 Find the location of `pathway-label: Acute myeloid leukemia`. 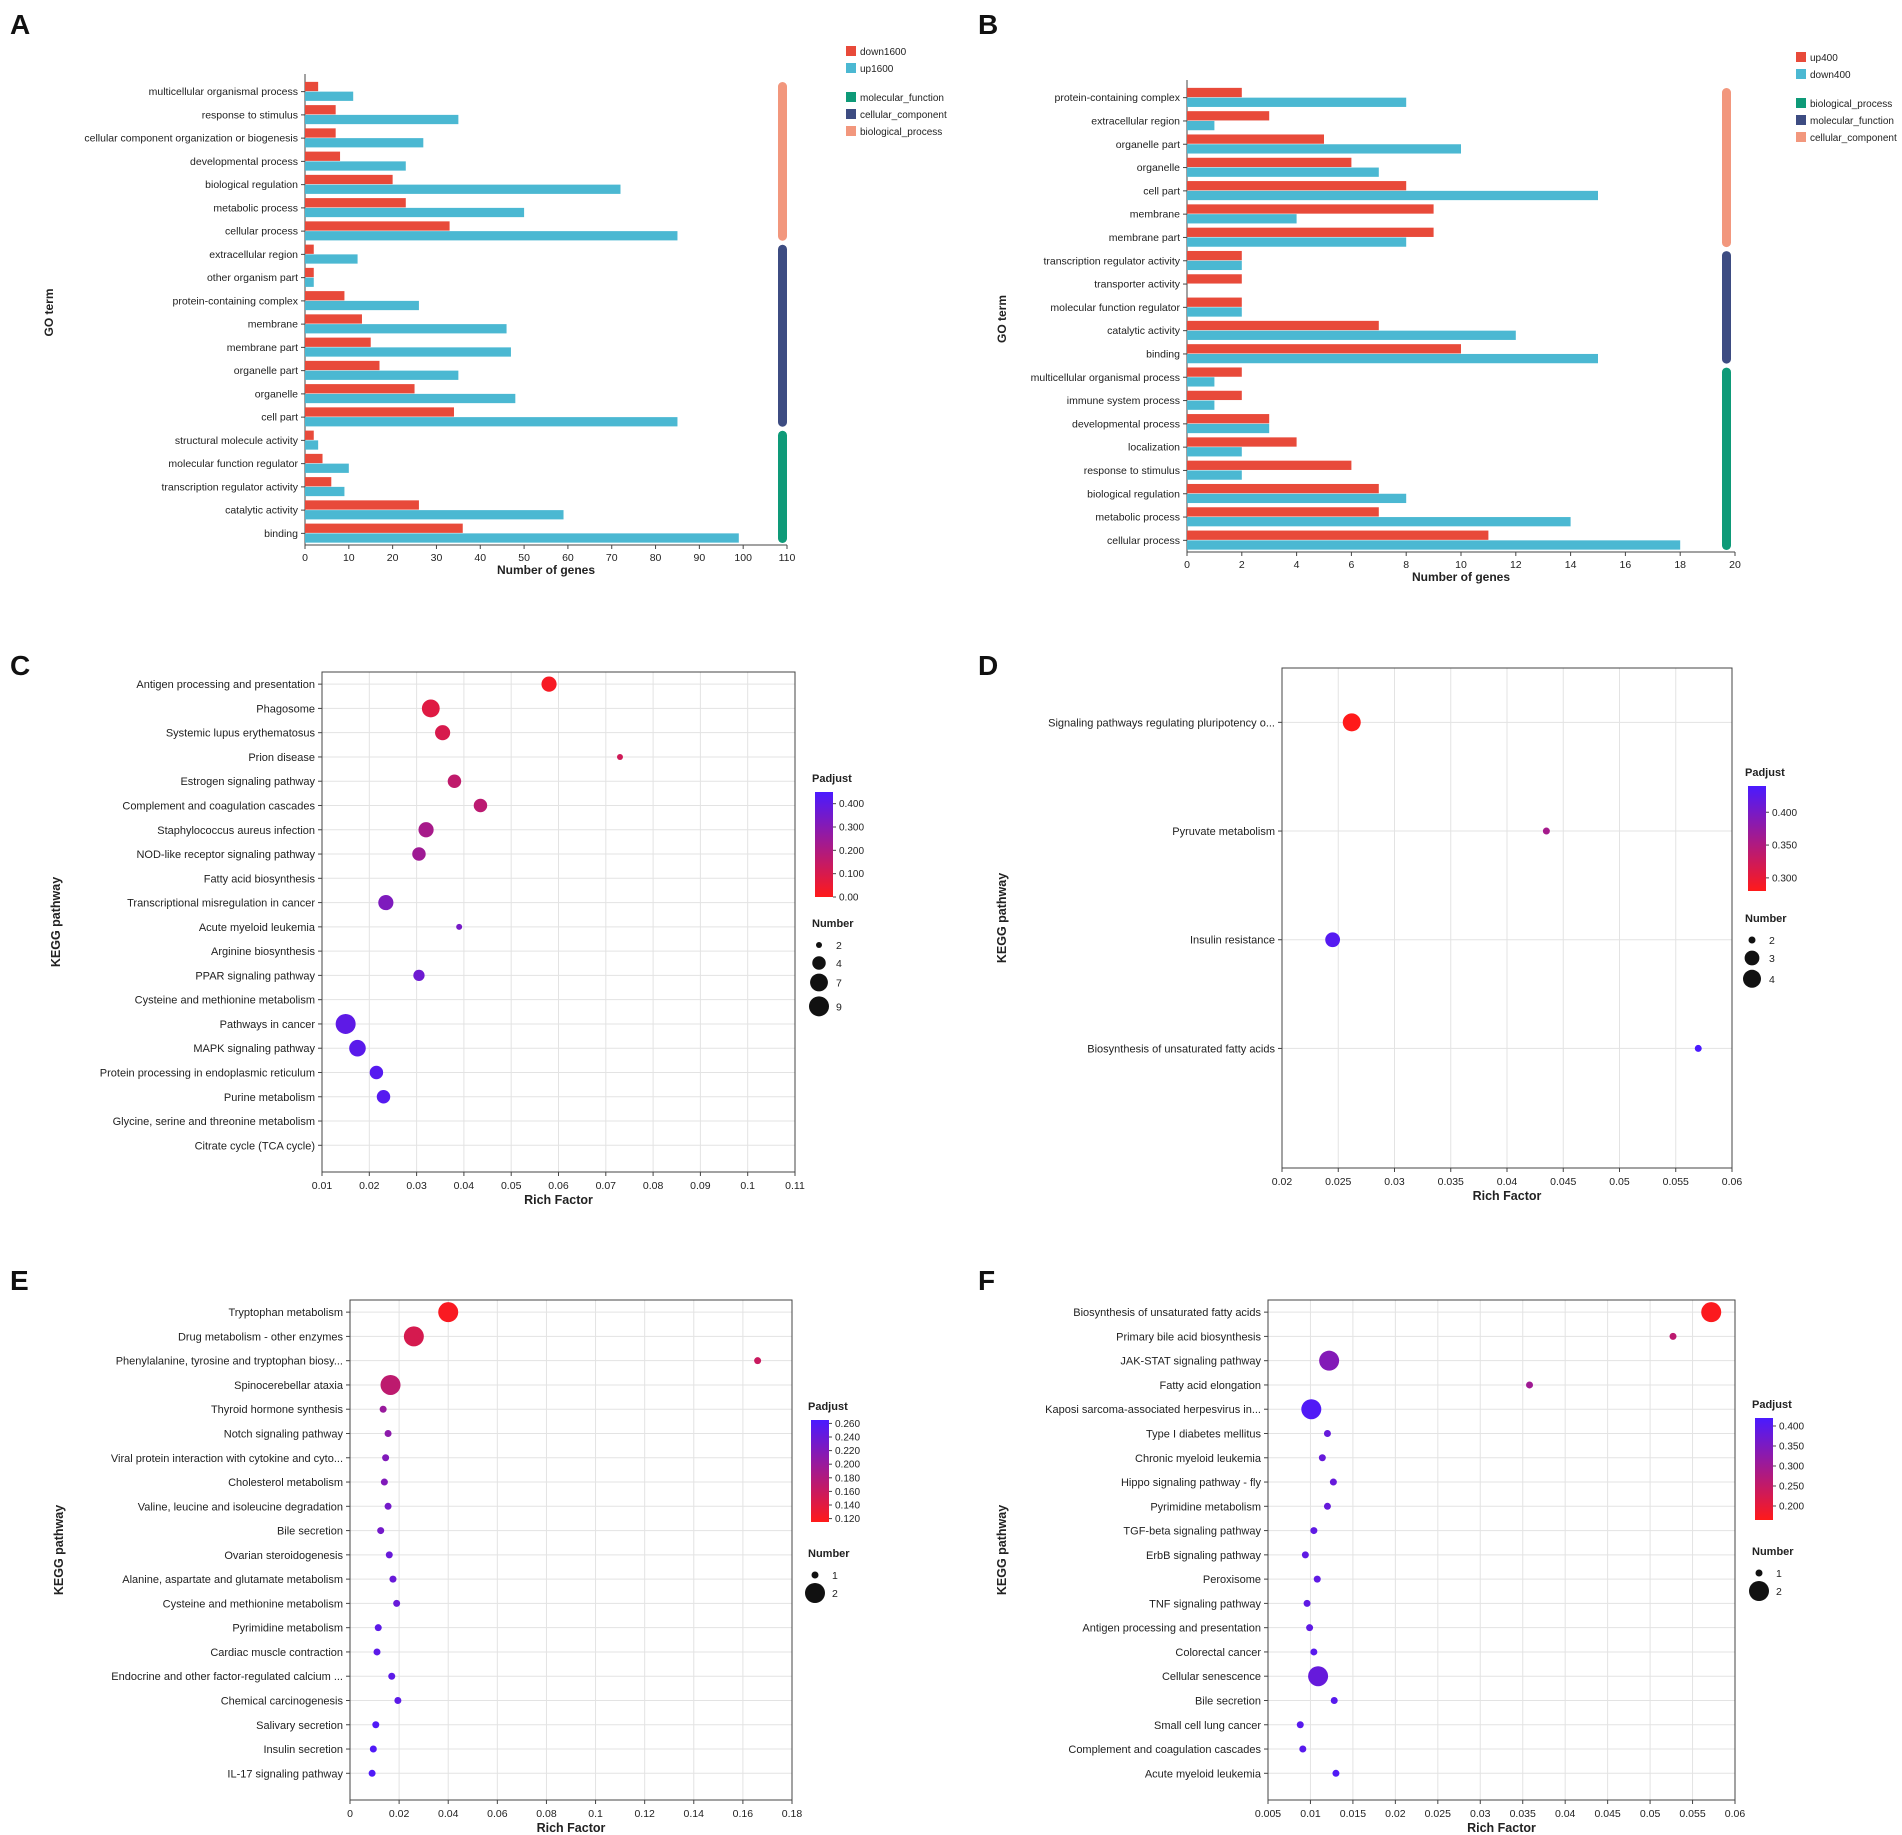

pathway-label: Acute myeloid leukemia is located at coordinates (1203, 1774).